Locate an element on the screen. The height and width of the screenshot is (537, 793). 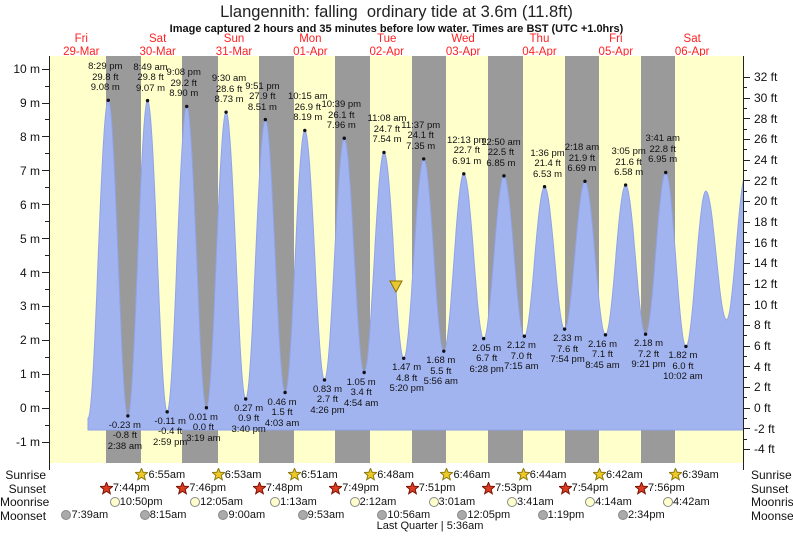
moonrise-time: 2:12am is located at coordinates (378, 501).